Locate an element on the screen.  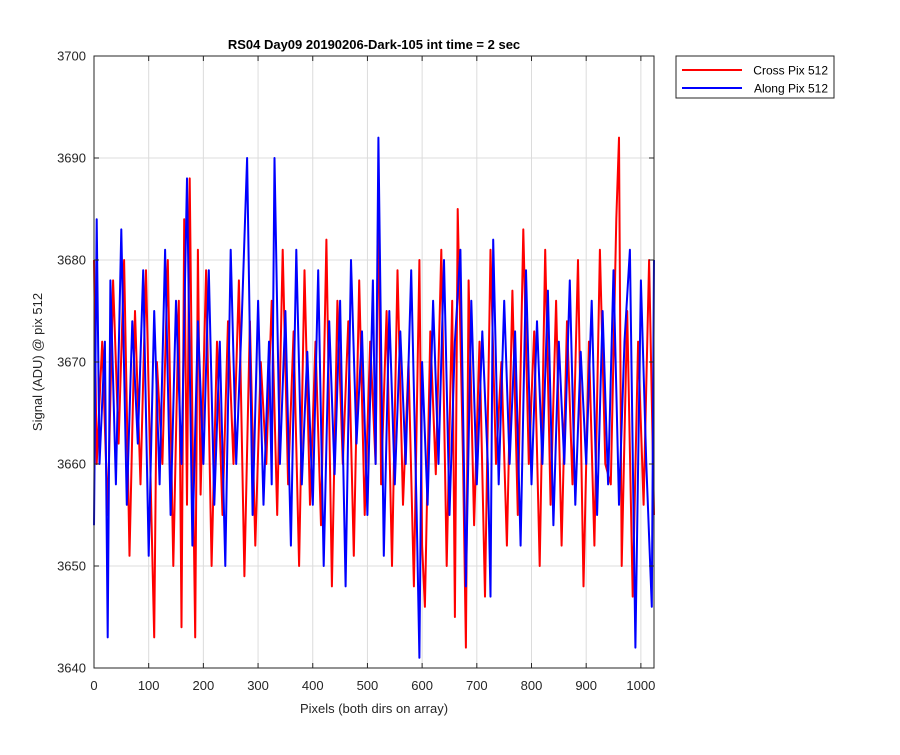
y-tick-label: 3680 is located at coordinates (71, 260).